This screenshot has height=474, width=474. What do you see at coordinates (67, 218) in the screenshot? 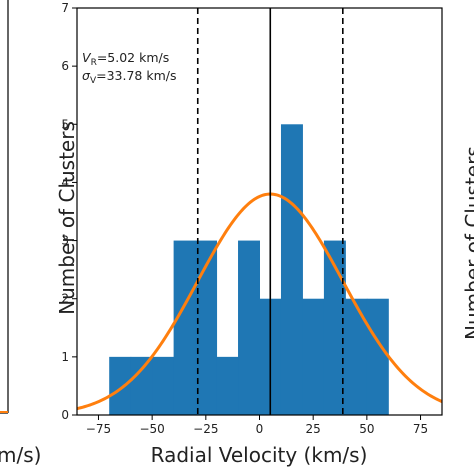
I see `y-axis-label: Number of Clusters` at bounding box center [67, 218].